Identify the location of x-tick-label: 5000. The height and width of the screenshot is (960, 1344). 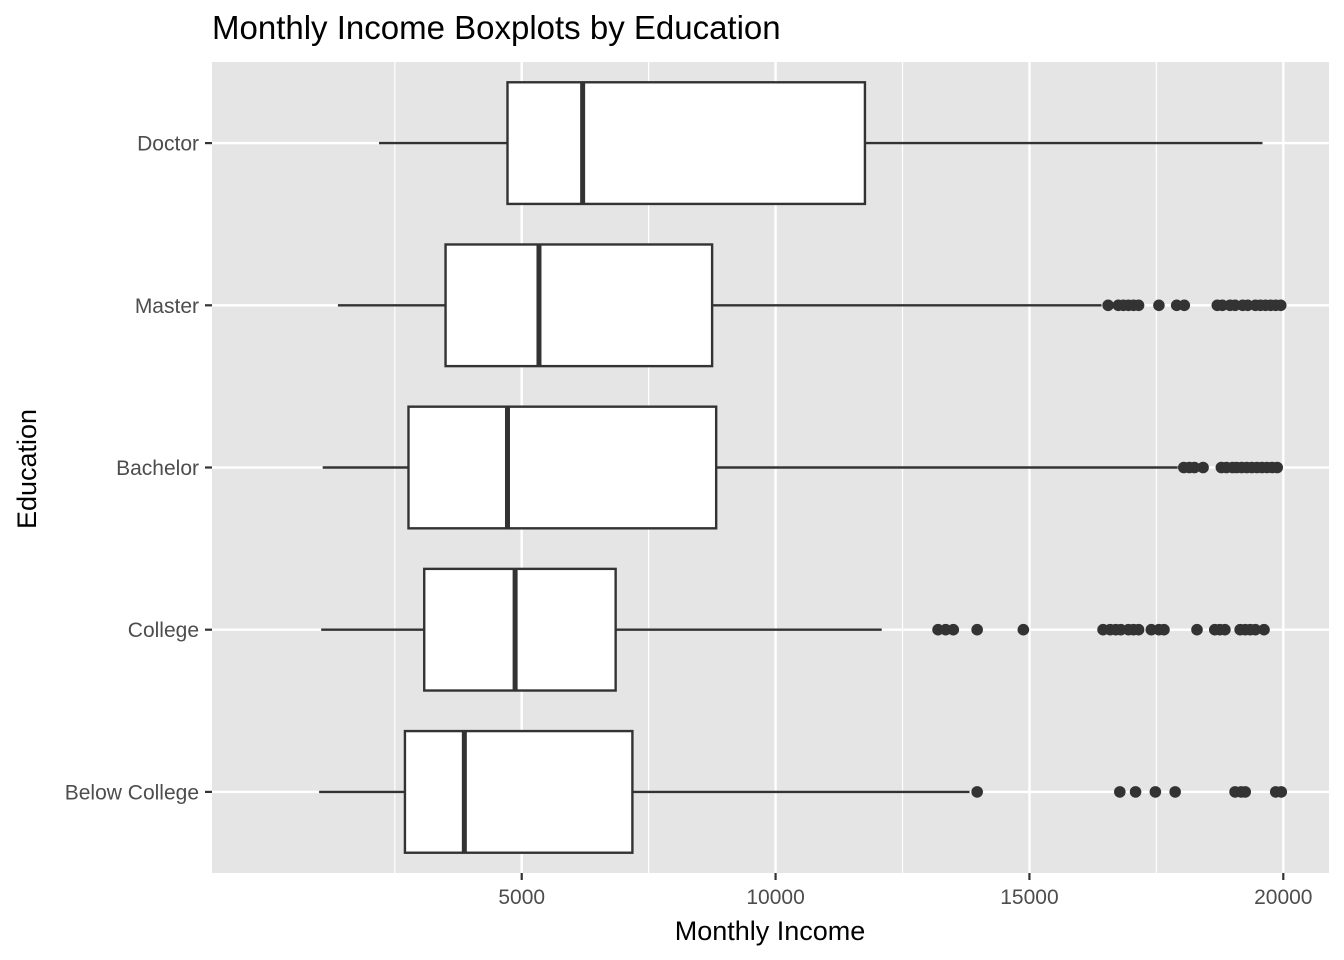
(521, 897).